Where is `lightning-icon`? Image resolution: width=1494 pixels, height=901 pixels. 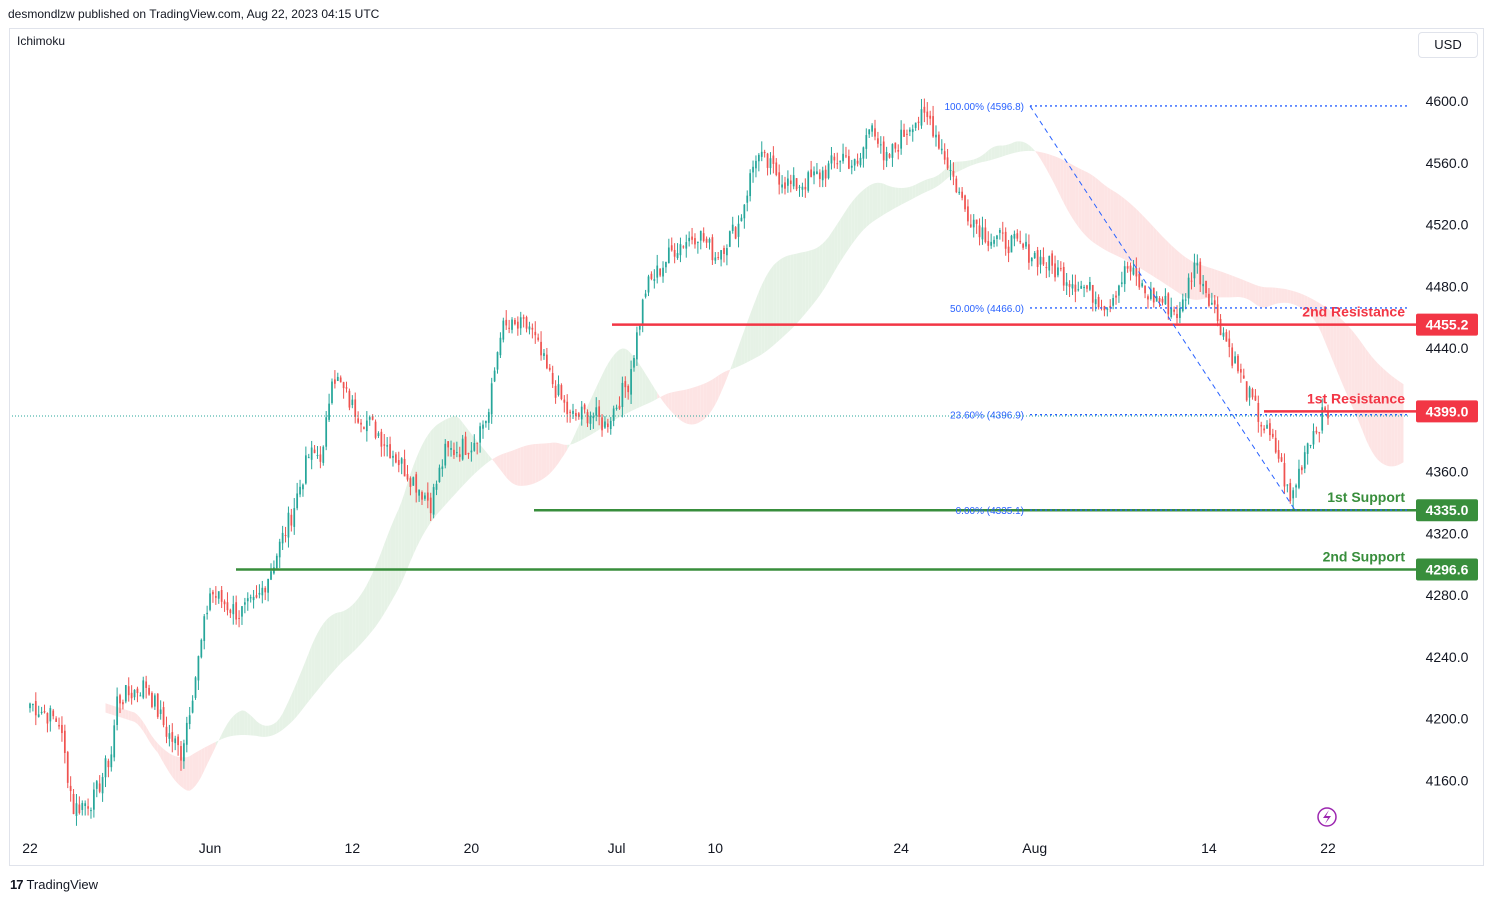 lightning-icon is located at coordinates (1327, 817).